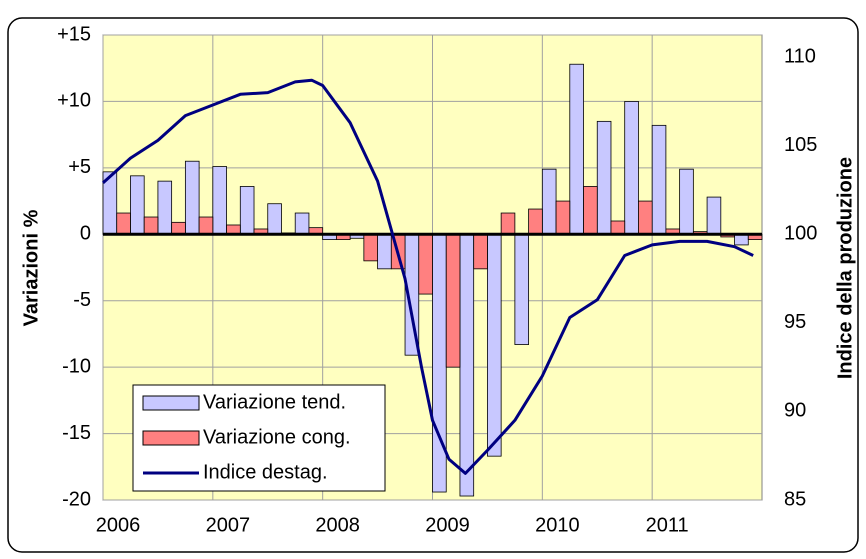 The height and width of the screenshot is (559, 866). I want to click on y2-tick-label: 105, so click(800, 145).